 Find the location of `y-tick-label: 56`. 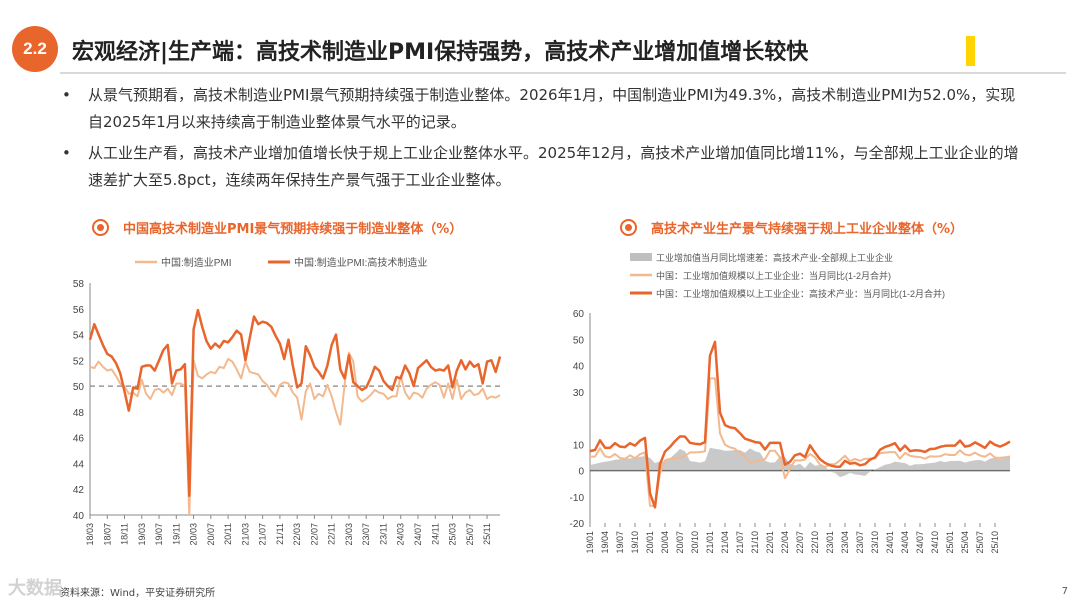

y-tick-label: 56 is located at coordinates (79, 310).